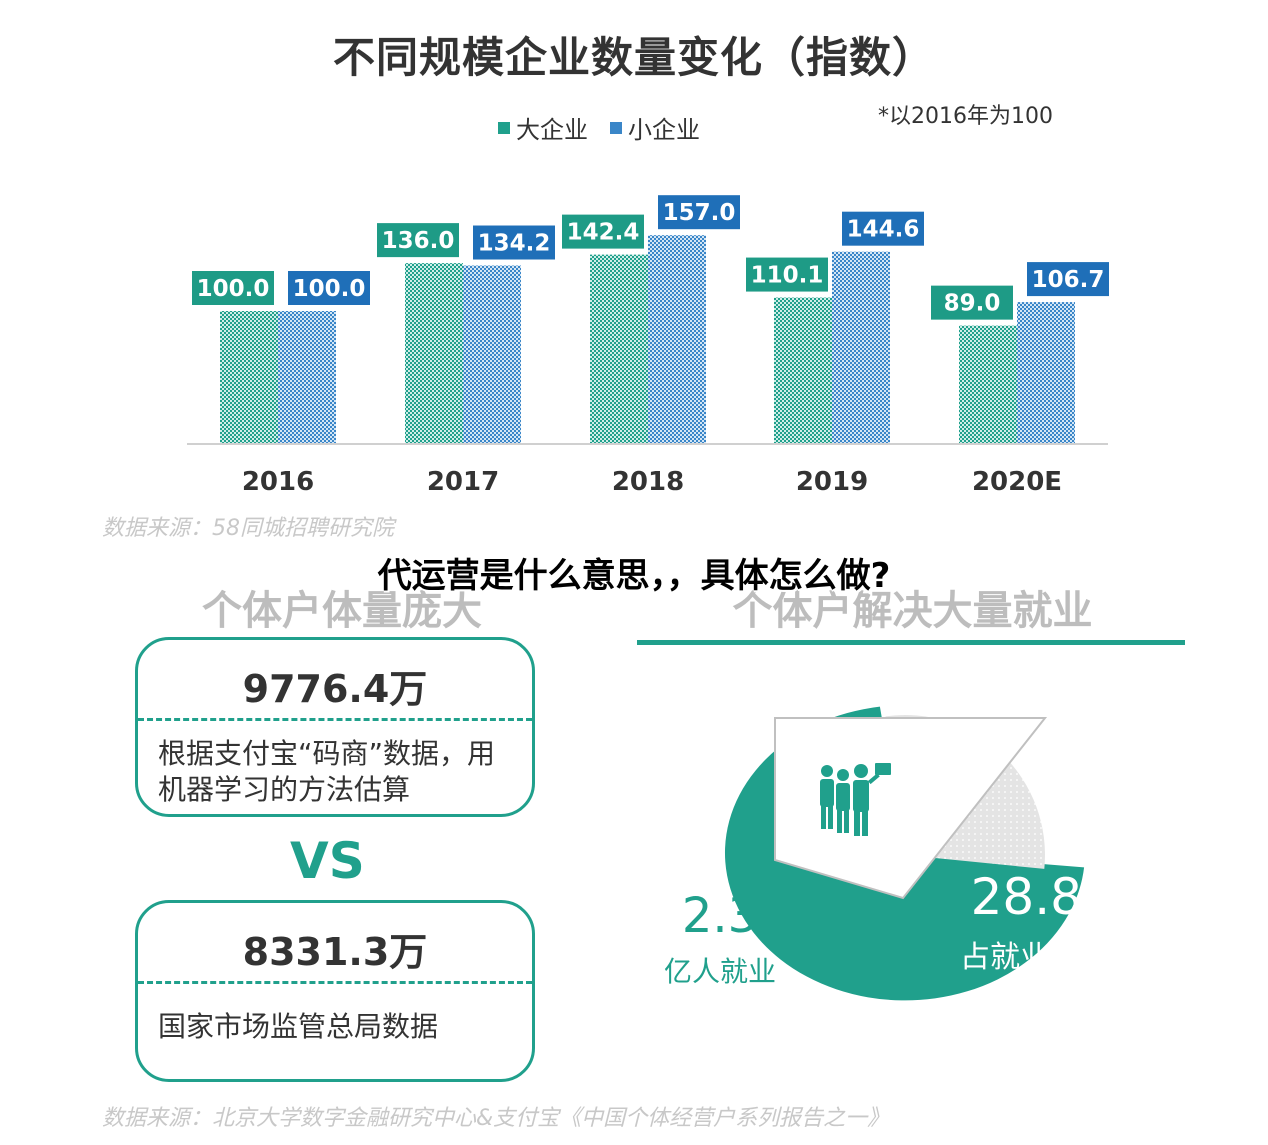  What do you see at coordinates (719, 971) in the screenshot?
I see `jobs-label: 亿人就业` at bounding box center [719, 971].